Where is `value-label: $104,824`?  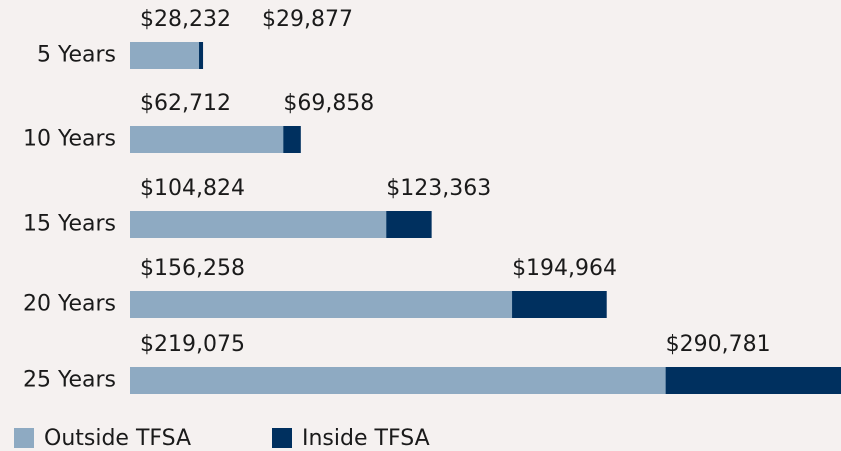
value-label: $104,824 is located at coordinates (192, 188).